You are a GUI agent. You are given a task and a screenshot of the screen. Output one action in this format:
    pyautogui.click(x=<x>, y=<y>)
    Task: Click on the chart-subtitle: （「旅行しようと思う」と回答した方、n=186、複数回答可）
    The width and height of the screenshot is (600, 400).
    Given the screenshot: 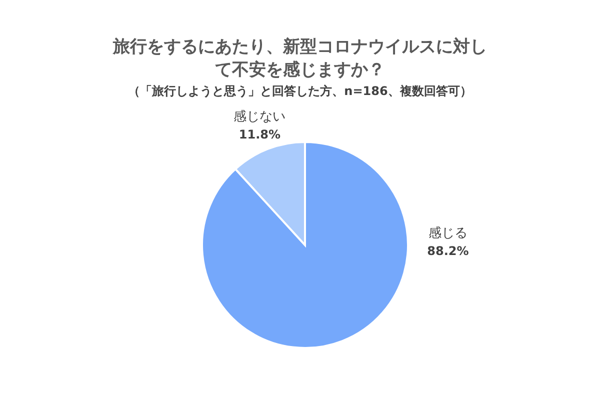 What is the action you would take?
    pyautogui.click(x=300, y=91)
    